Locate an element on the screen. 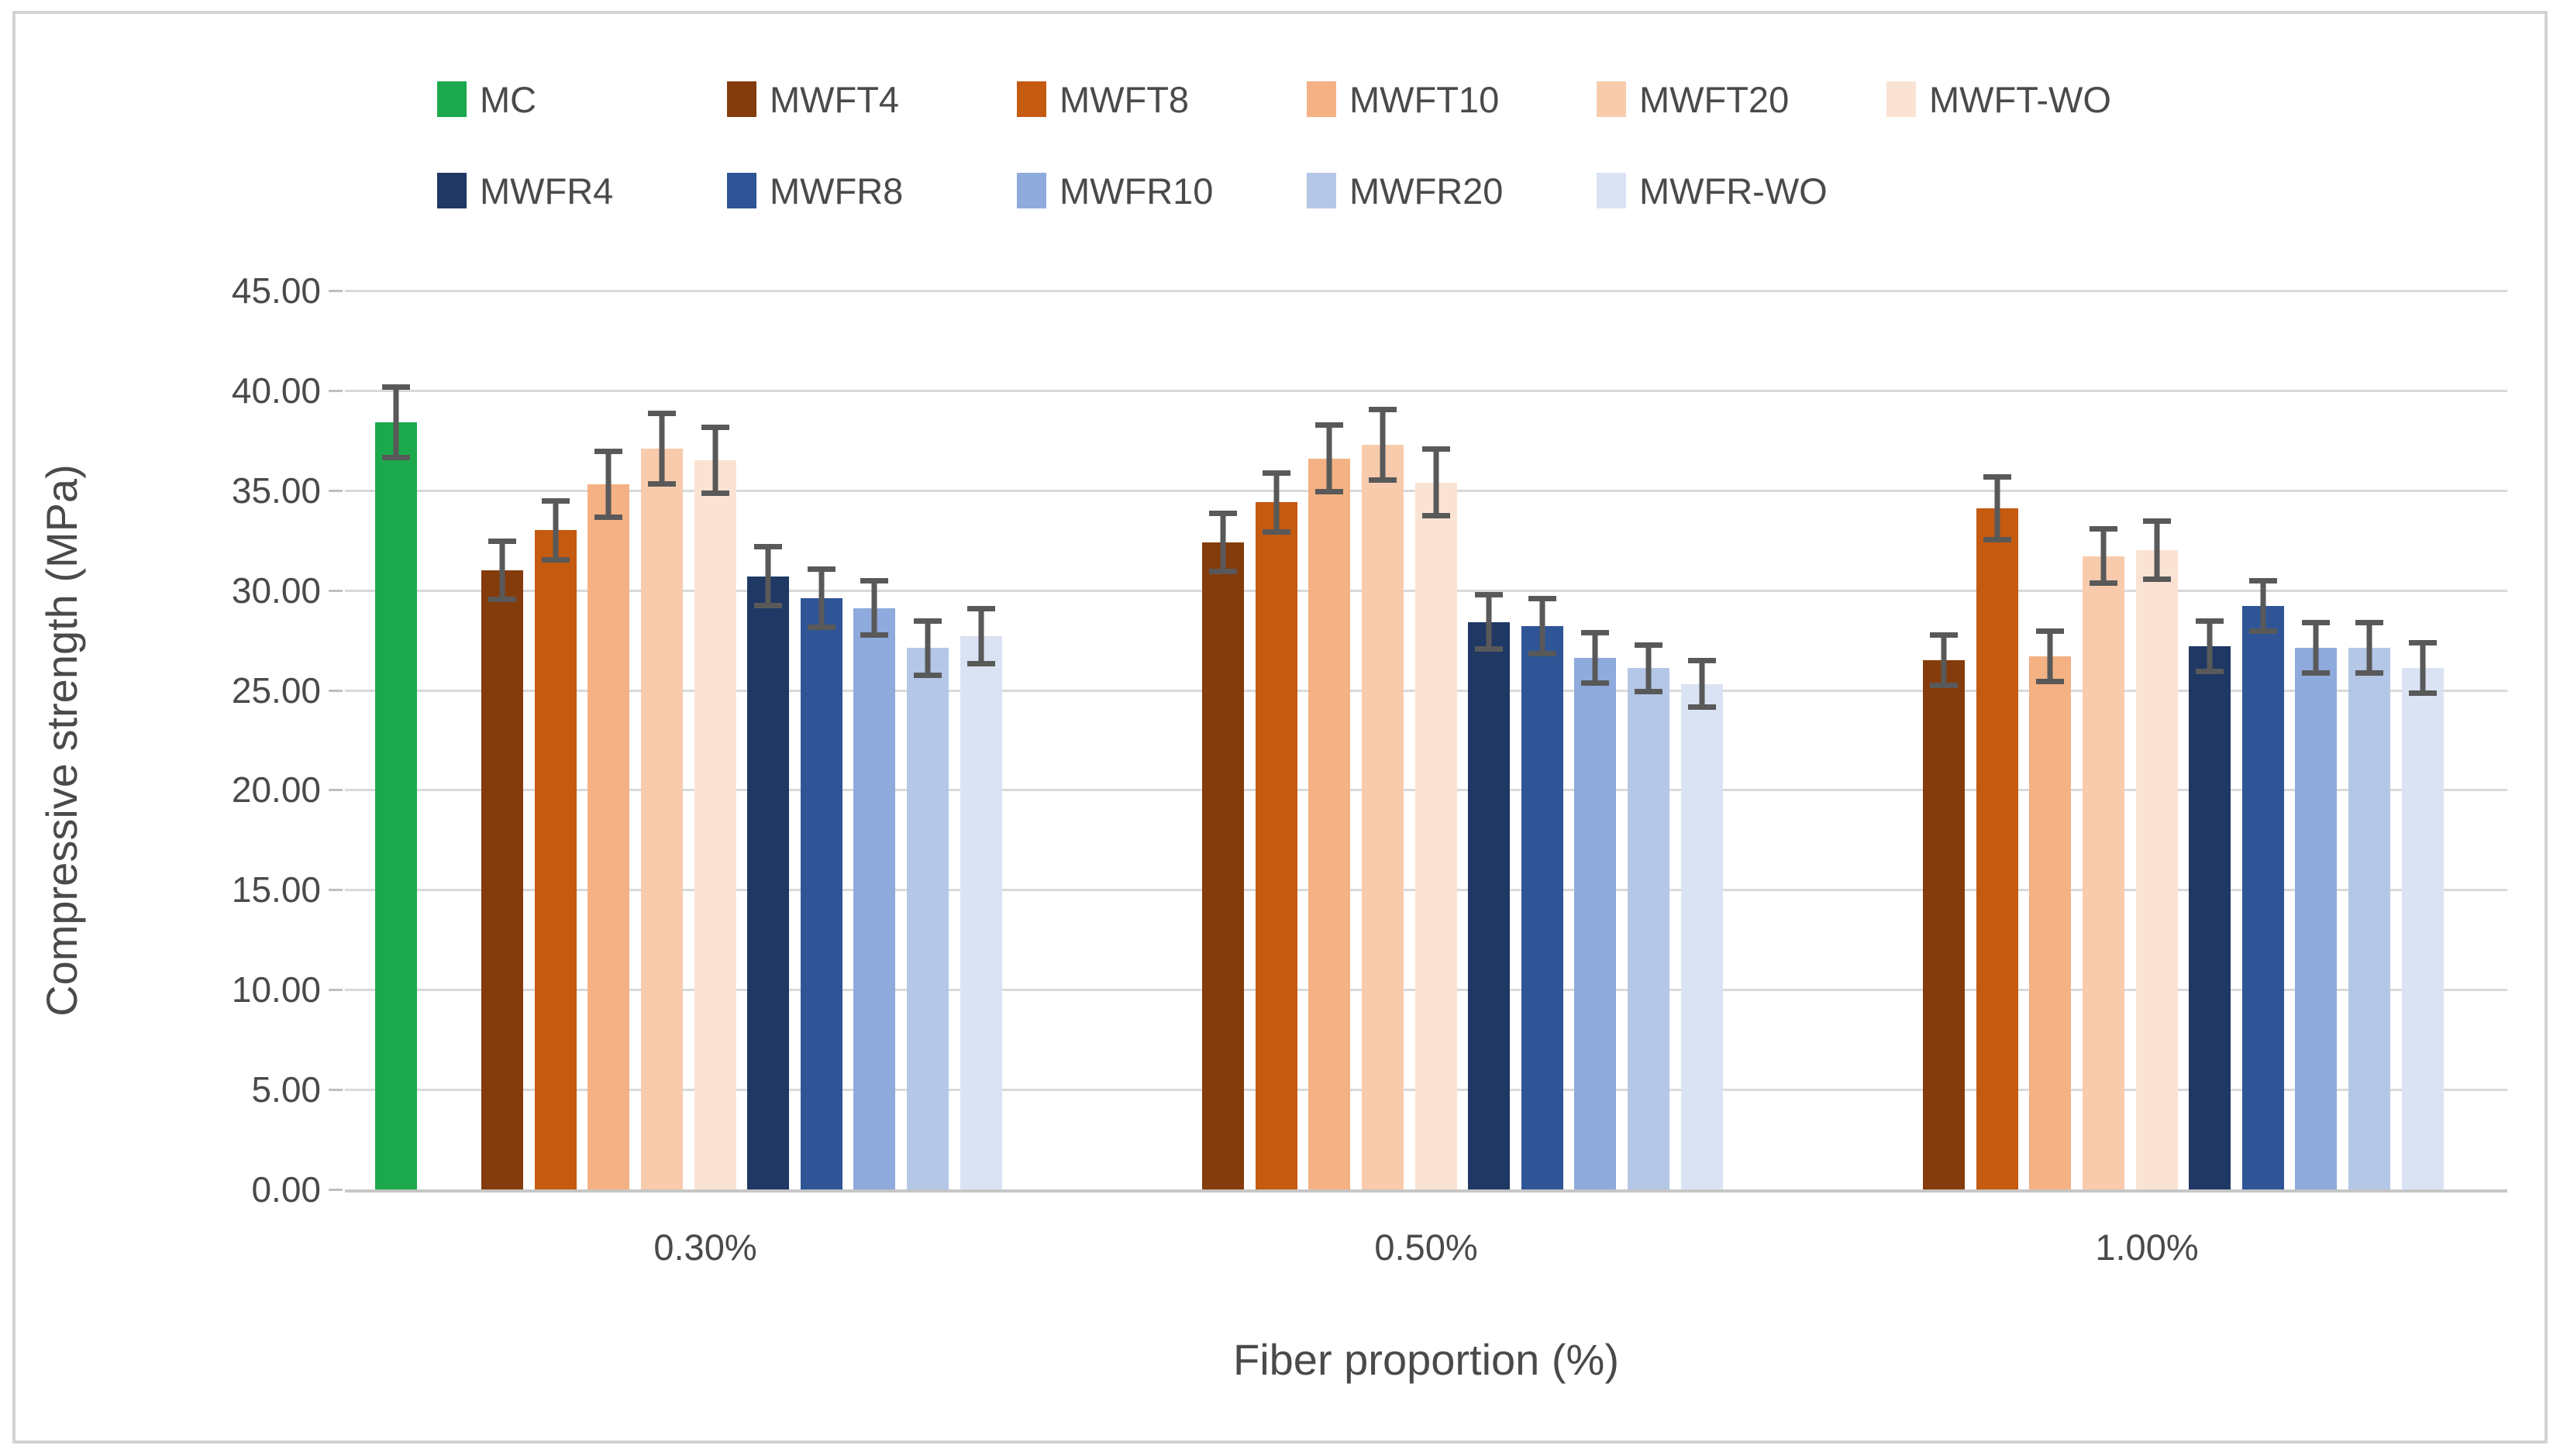 The width and height of the screenshot is (2560, 1456). legend-swatch-mwfr10 is located at coordinates (1031, 190).